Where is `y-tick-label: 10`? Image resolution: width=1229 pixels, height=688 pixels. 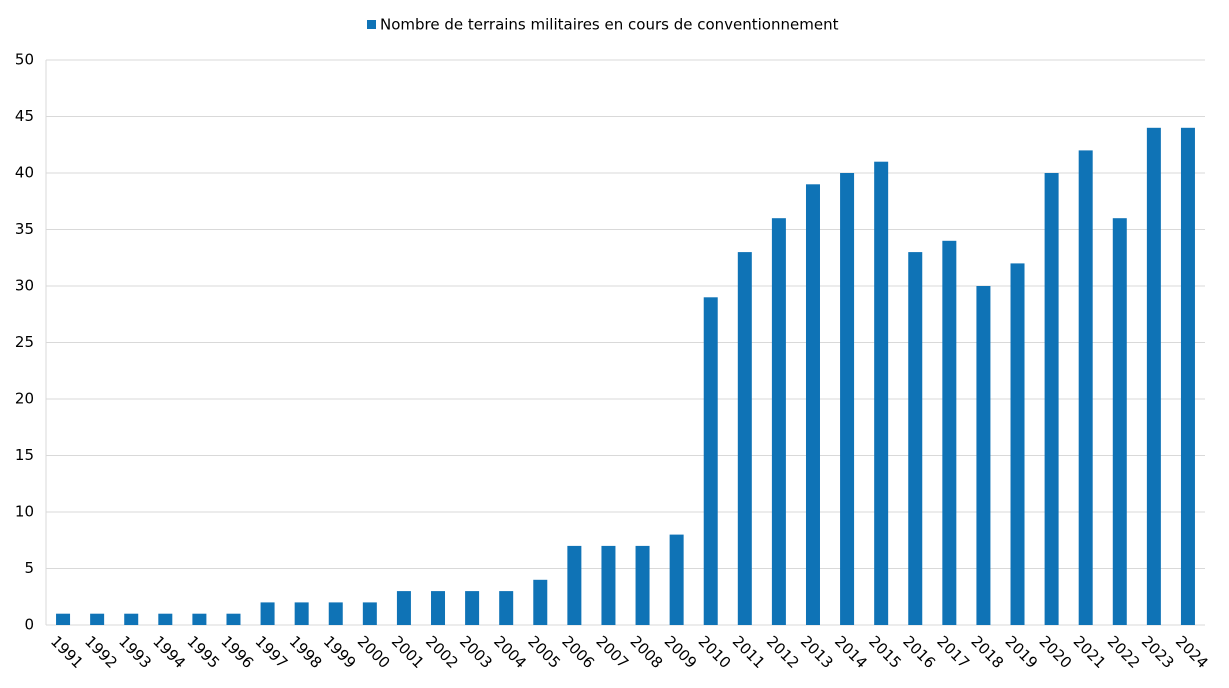 y-tick-label: 10 is located at coordinates (24, 512).